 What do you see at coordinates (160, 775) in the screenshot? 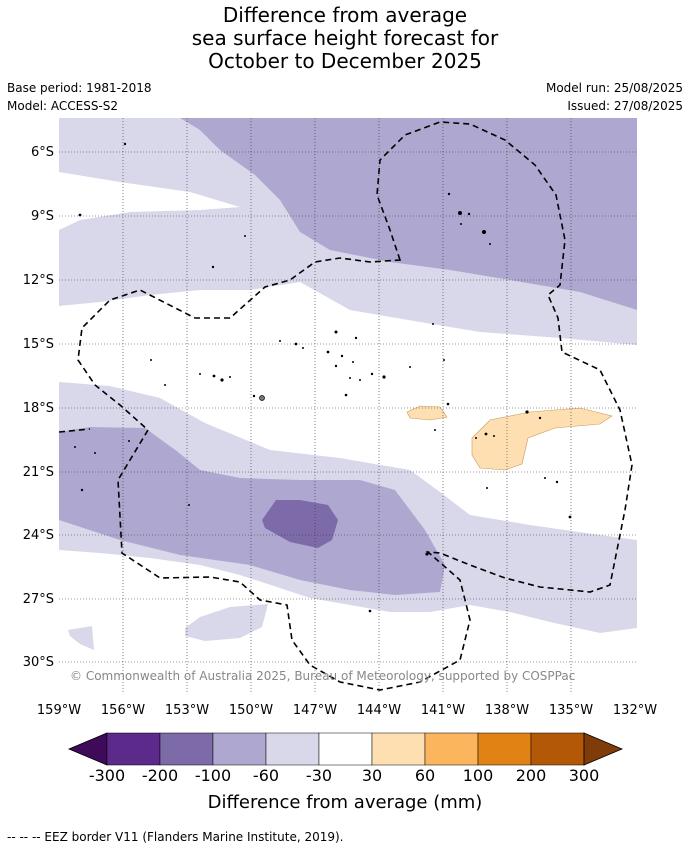
I see `colorbar-tick: -200` at bounding box center [160, 775].